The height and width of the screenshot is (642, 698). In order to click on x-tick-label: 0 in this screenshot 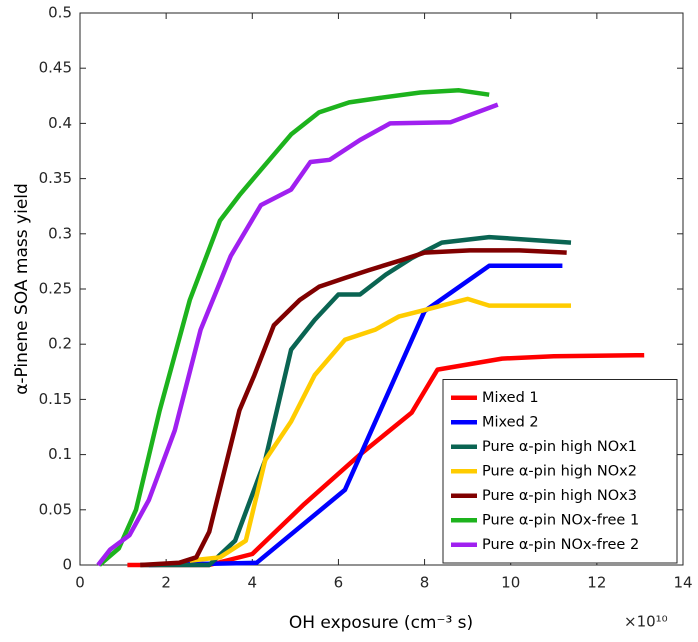, I will do `click(80, 583)`.